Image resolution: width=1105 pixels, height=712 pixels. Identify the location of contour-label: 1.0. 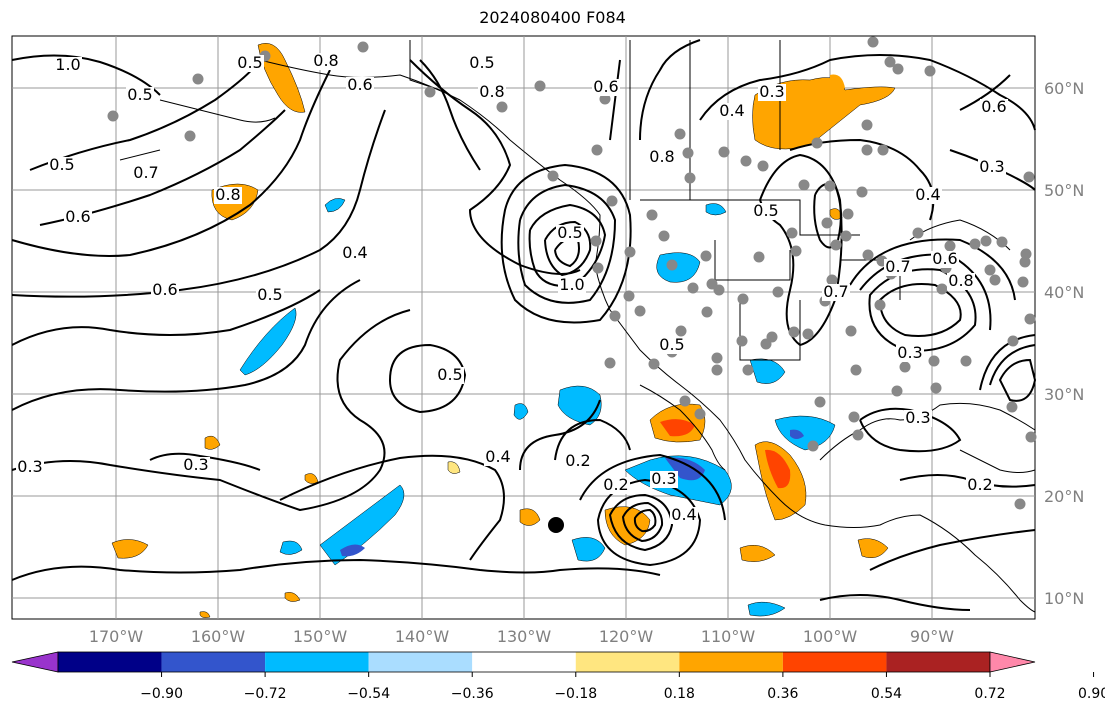
(67, 64).